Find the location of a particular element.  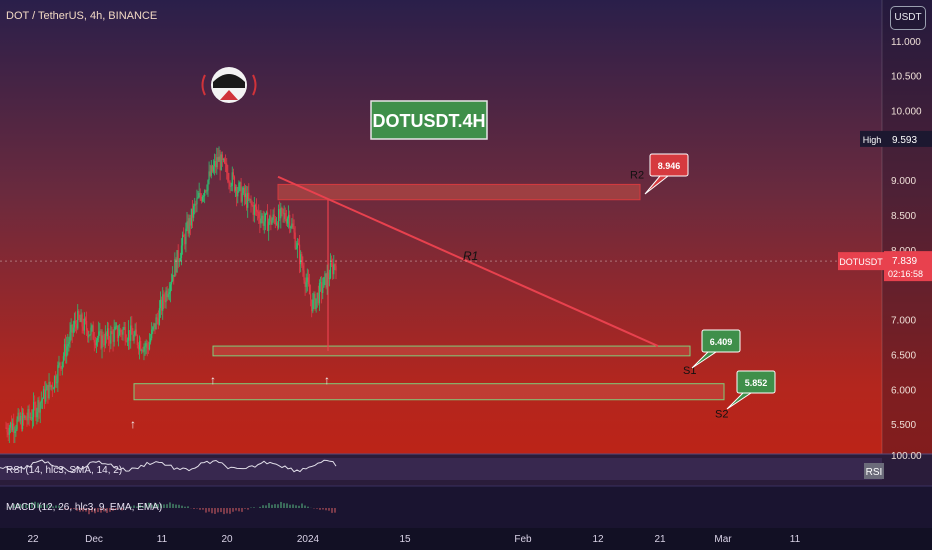

macd-label: MACD (12, 26, hlc3, 9, EMA, EMA) is located at coordinates (84, 507).